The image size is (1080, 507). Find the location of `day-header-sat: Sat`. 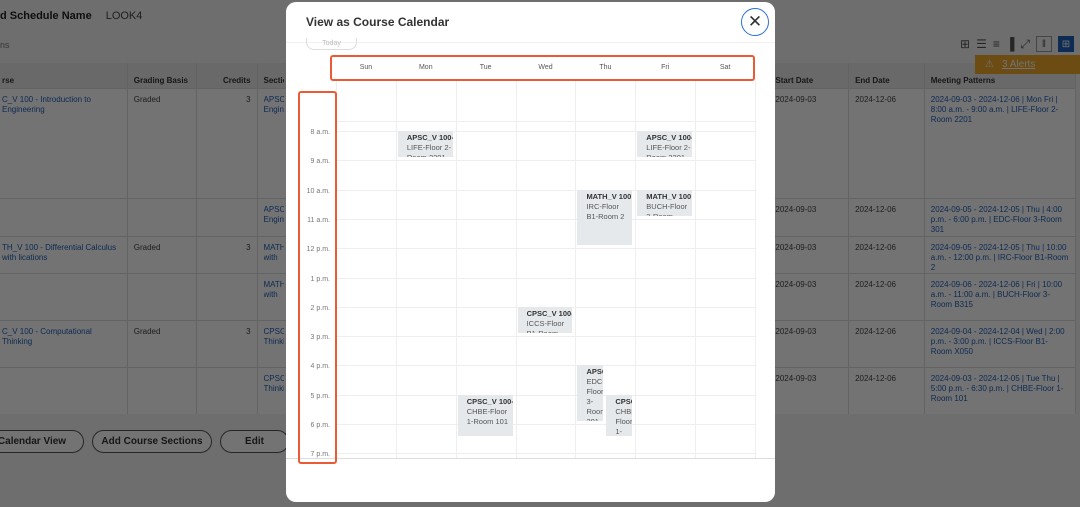

day-header-sat: Sat is located at coordinates (725, 67).